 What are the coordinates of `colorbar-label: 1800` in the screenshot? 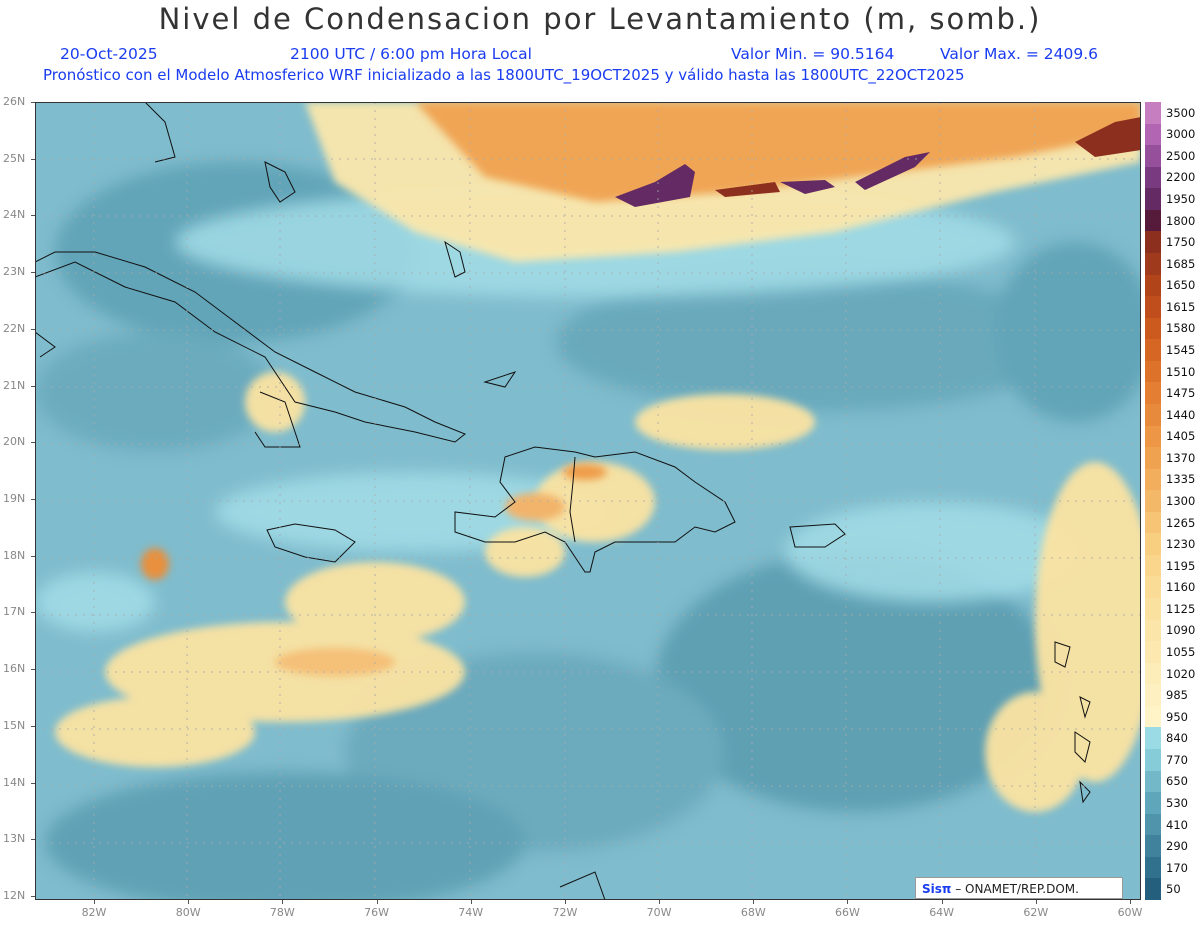 It's located at (1181, 220).